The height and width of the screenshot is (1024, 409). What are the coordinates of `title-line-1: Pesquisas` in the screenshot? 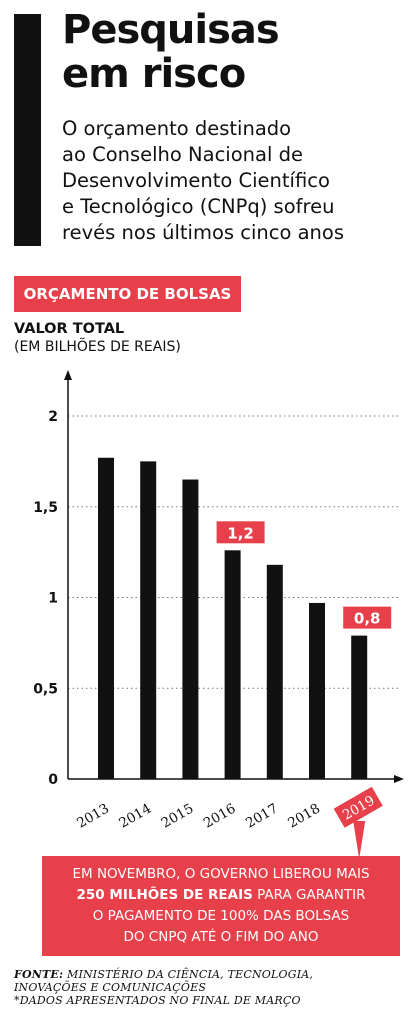 It's located at (171, 30).